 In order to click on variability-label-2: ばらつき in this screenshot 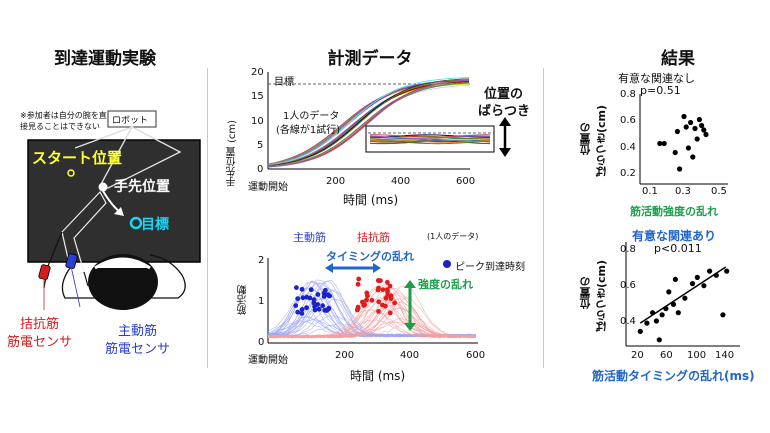, I will do `click(504, 111)`.